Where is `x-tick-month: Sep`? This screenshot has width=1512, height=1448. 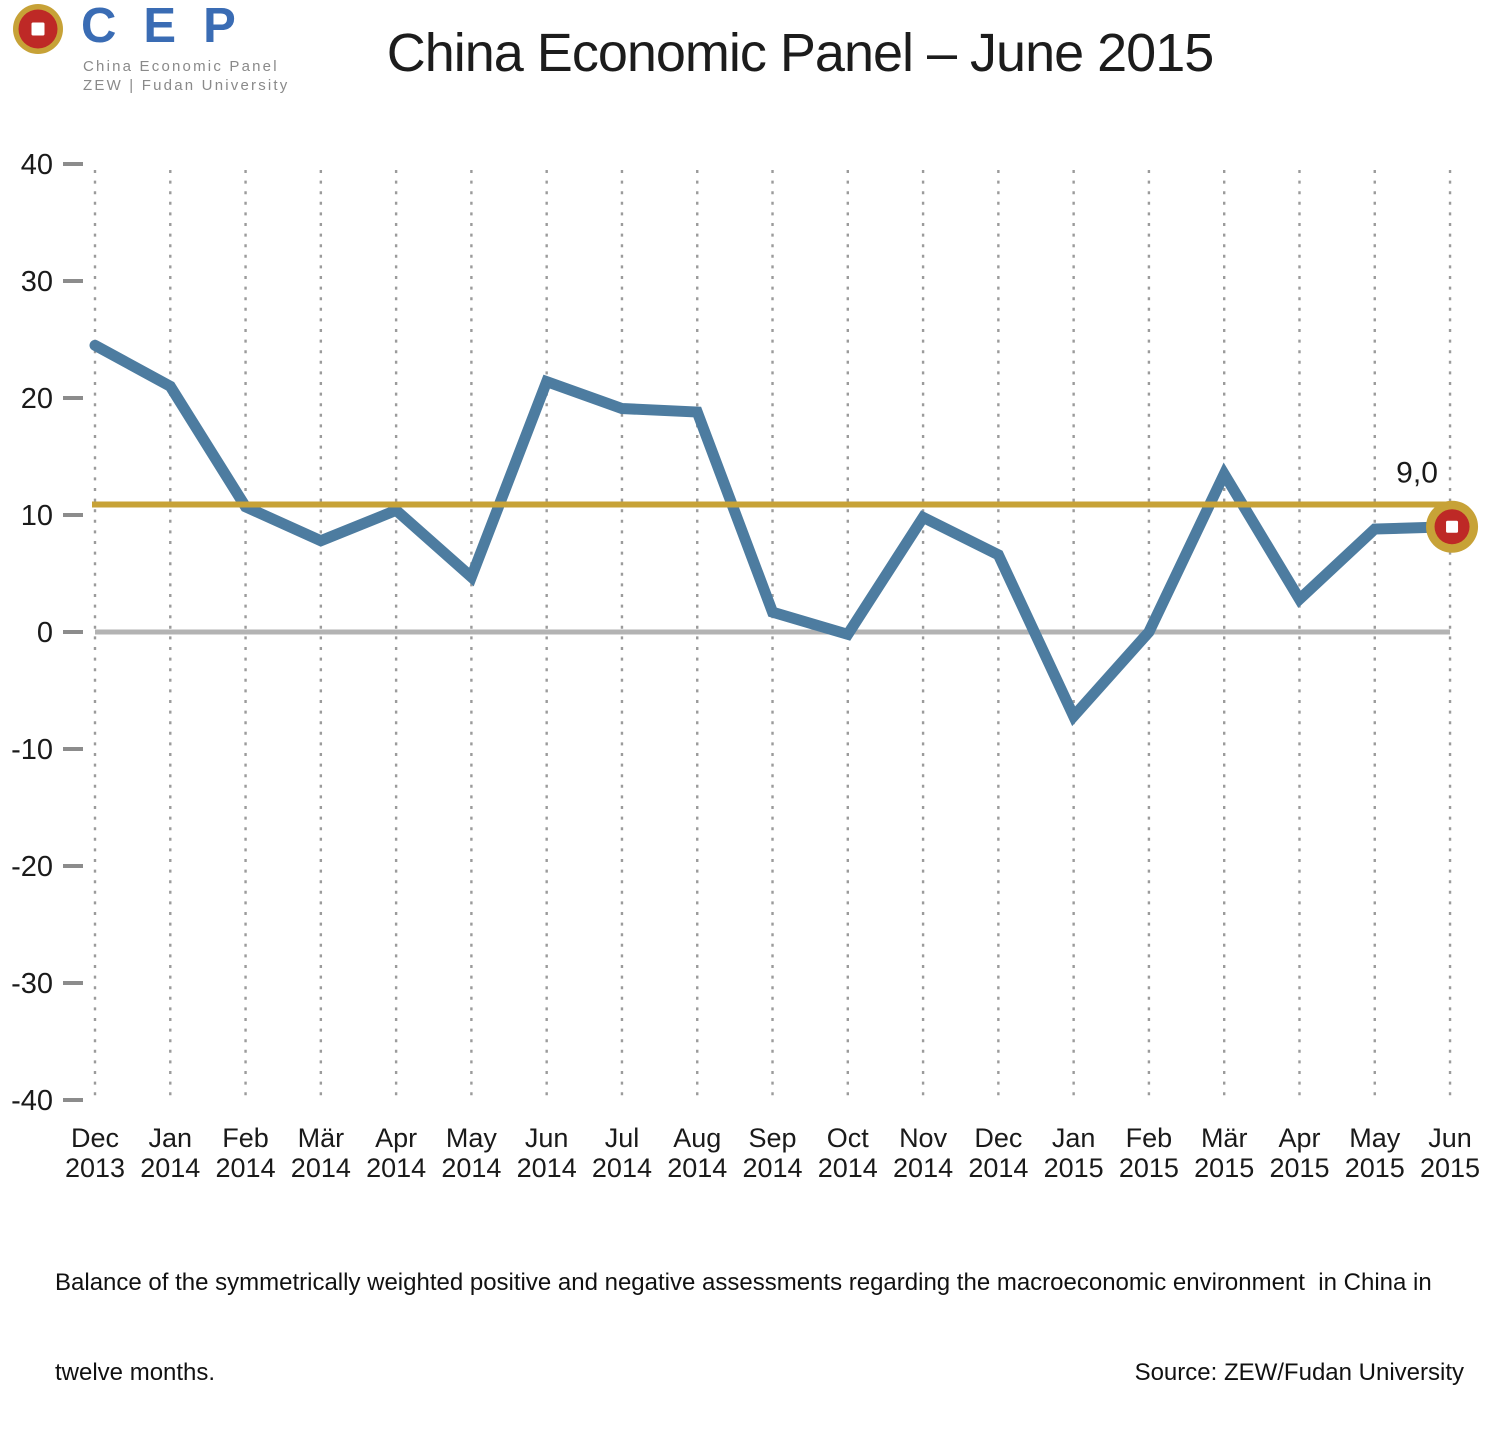 x-tick-month: Sep is located at coordinates (772, 1138).